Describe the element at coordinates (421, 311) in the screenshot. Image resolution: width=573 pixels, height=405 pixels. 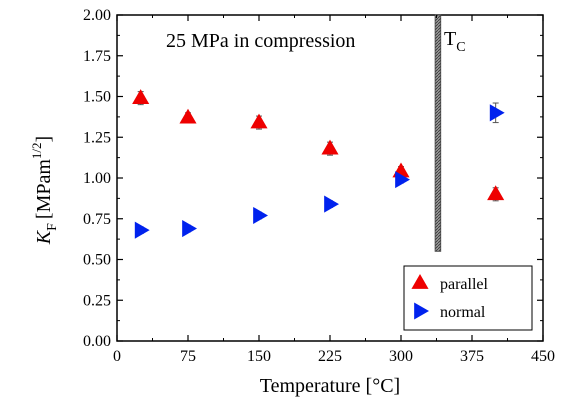
I see `legend-normal-marker` at that location.